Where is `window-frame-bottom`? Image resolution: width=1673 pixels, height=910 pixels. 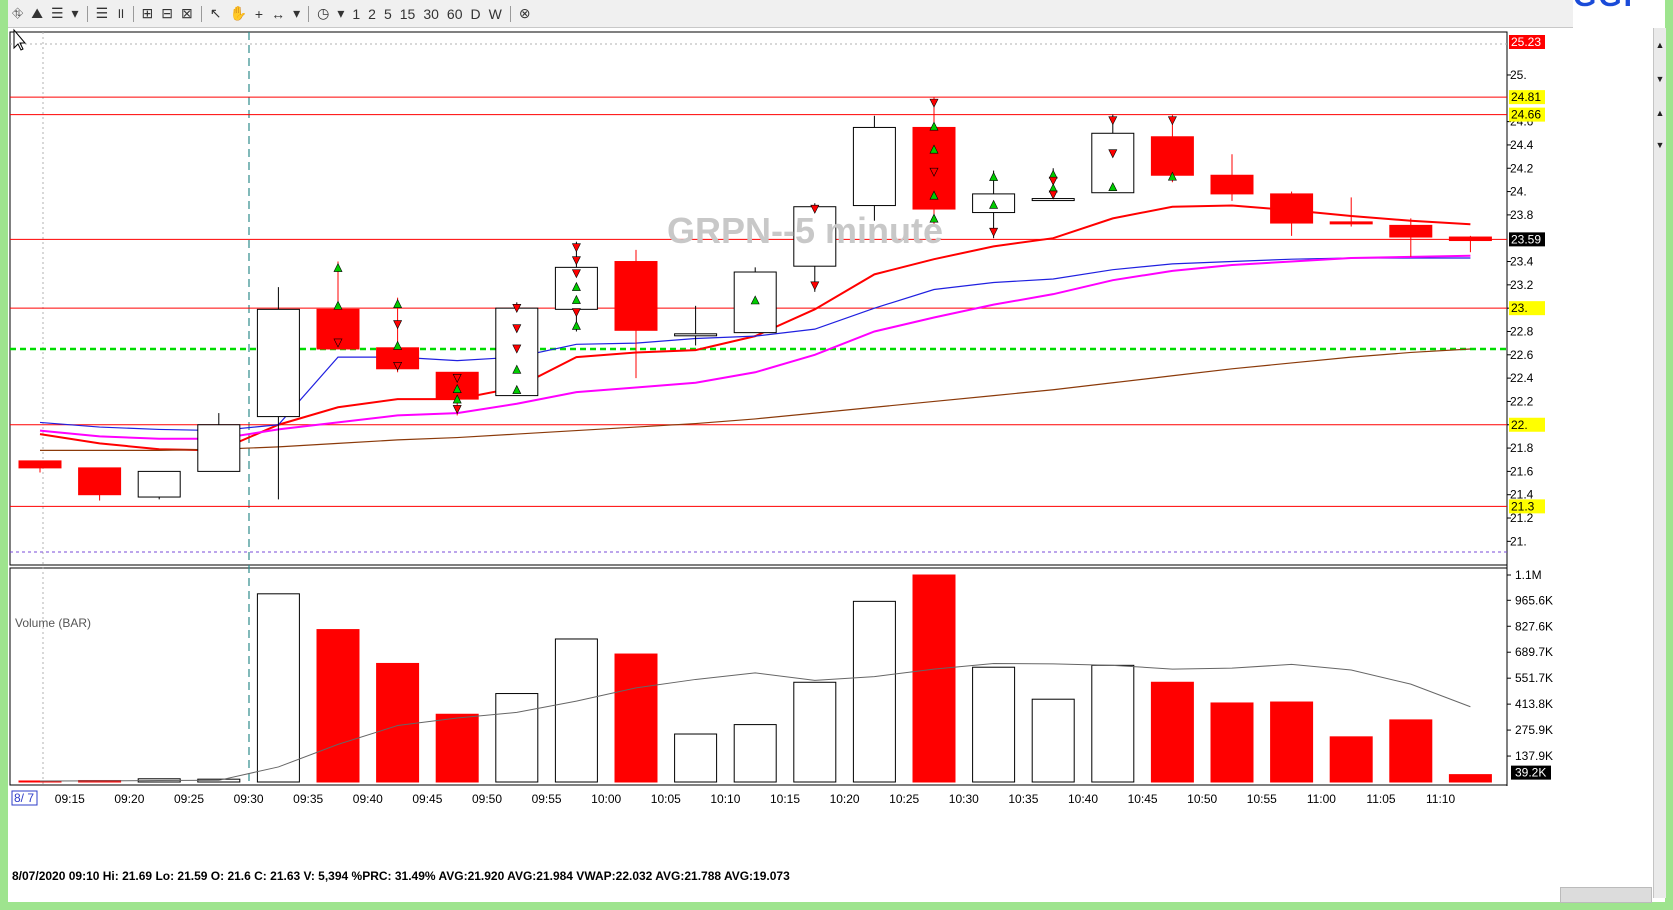
window-frame-bottom is located at coordinates (836, 906).